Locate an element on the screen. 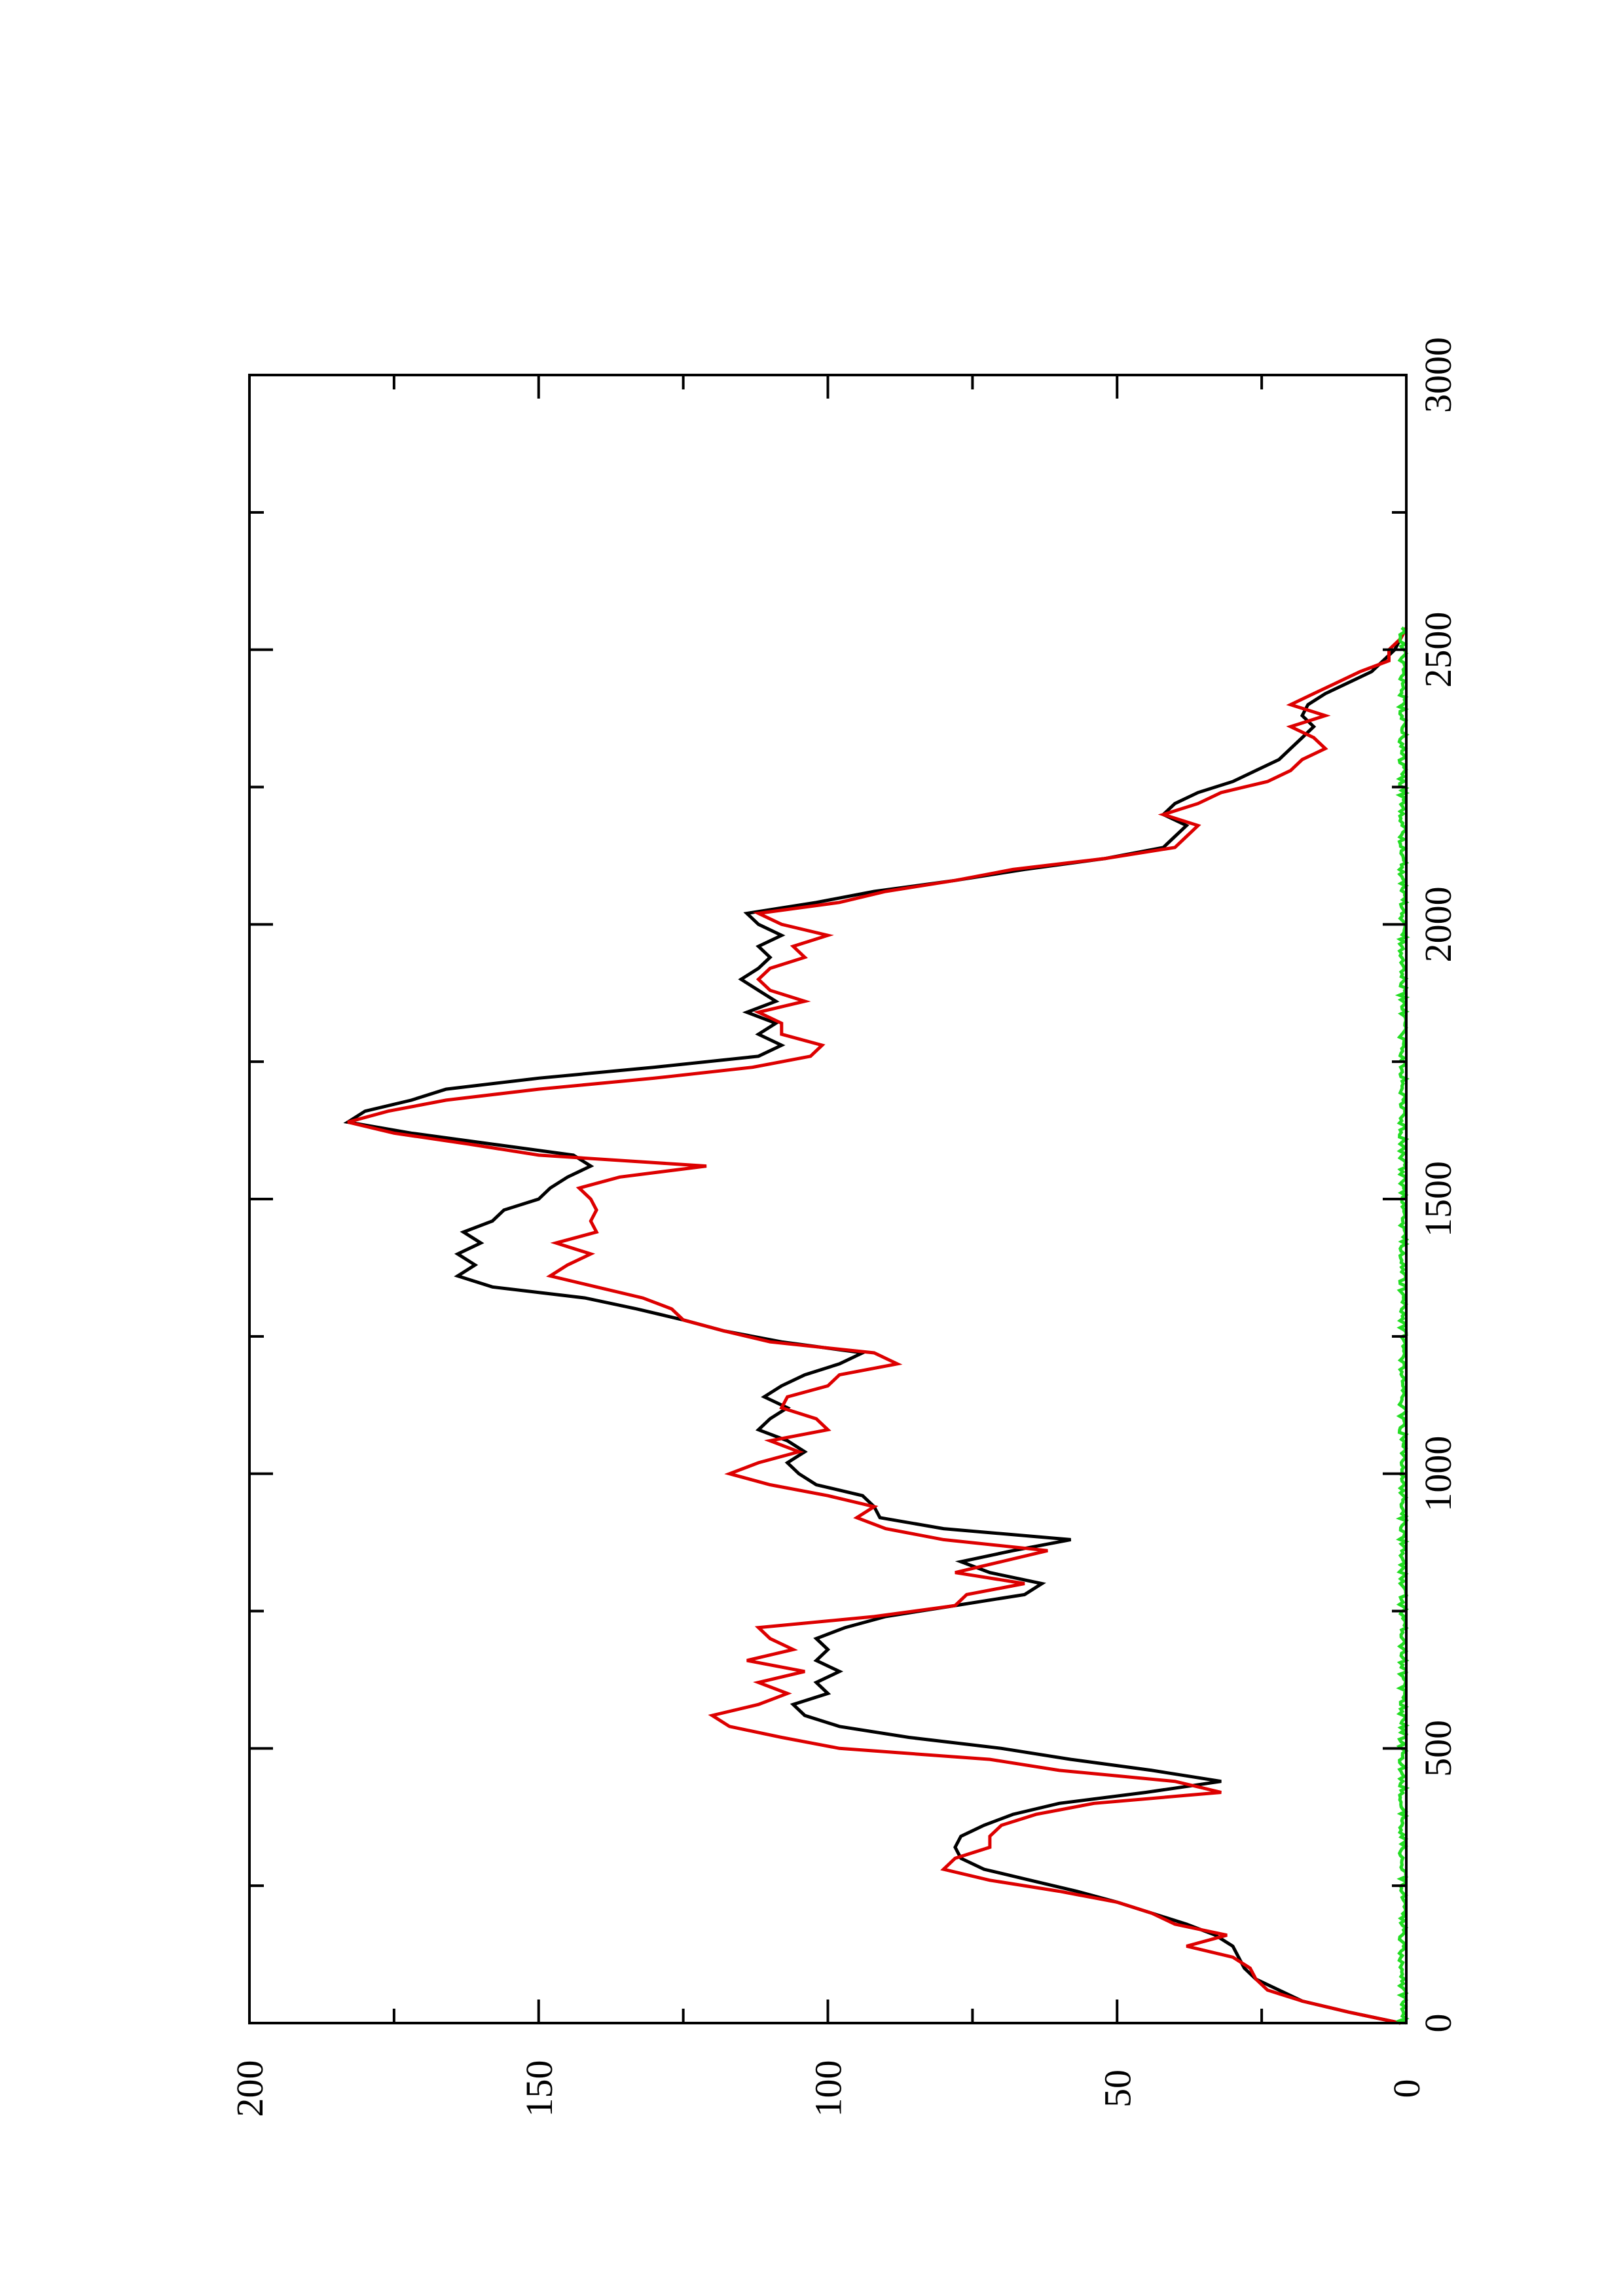 The height and width of the screenshot is (2296, 1623). y-tick-label: 200 is located at coordinates (249, 2088).